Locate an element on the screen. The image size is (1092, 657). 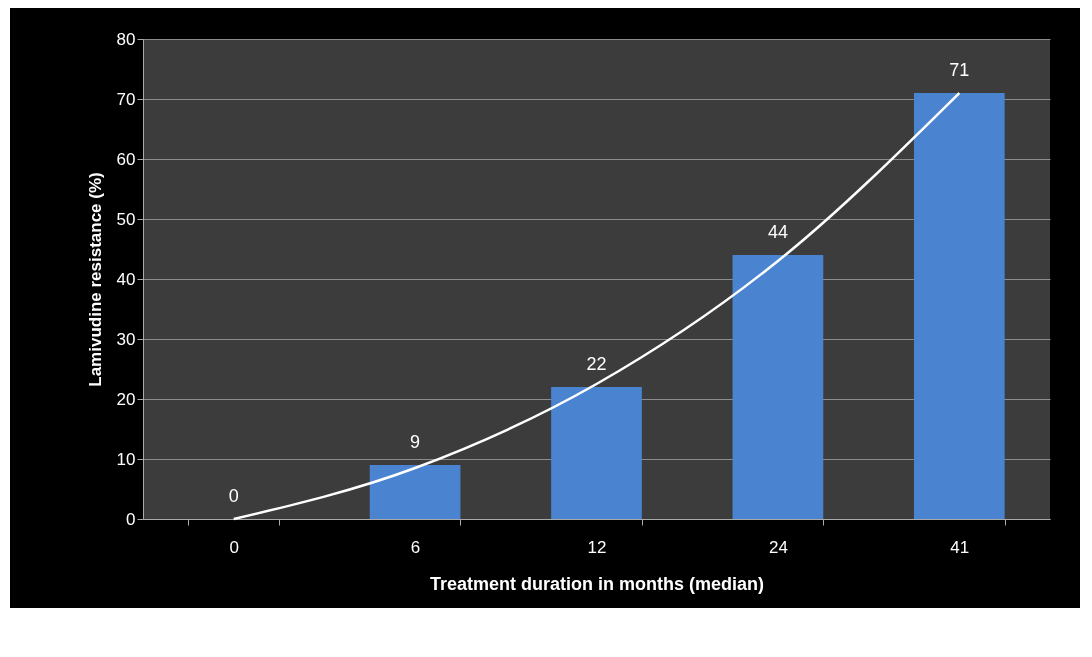
y-tick-label: 40 is located at coordinates (126, 279).